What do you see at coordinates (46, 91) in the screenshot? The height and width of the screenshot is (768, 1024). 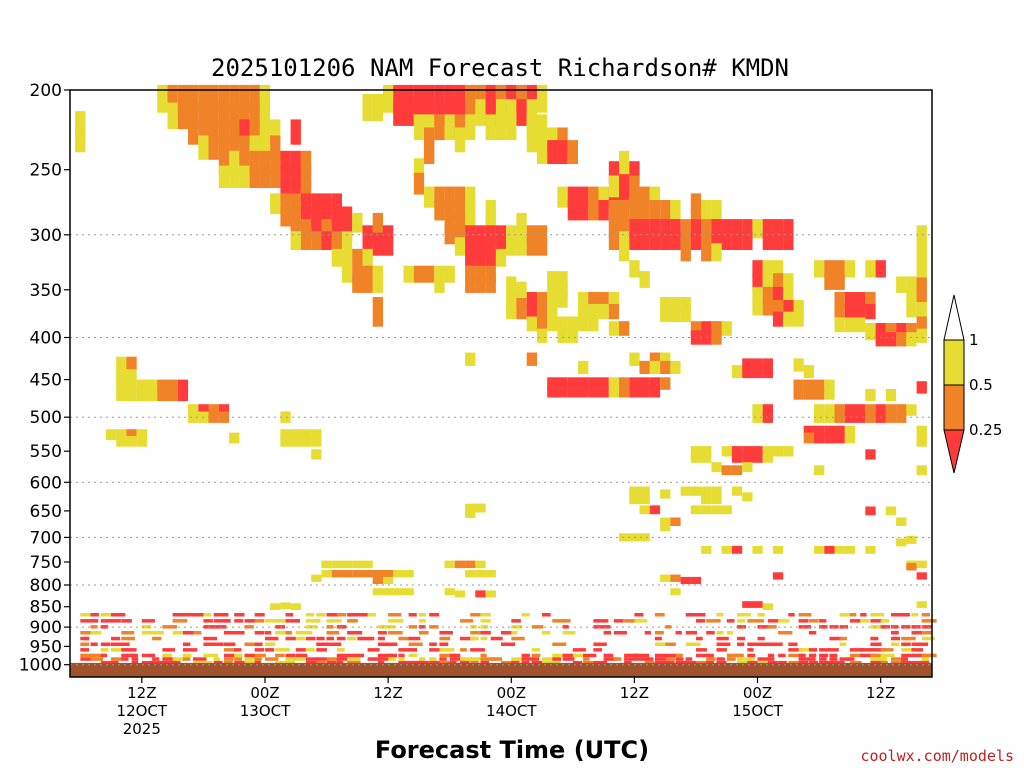 I see `y-tick-label: 200` at bounding box center [46, 91].